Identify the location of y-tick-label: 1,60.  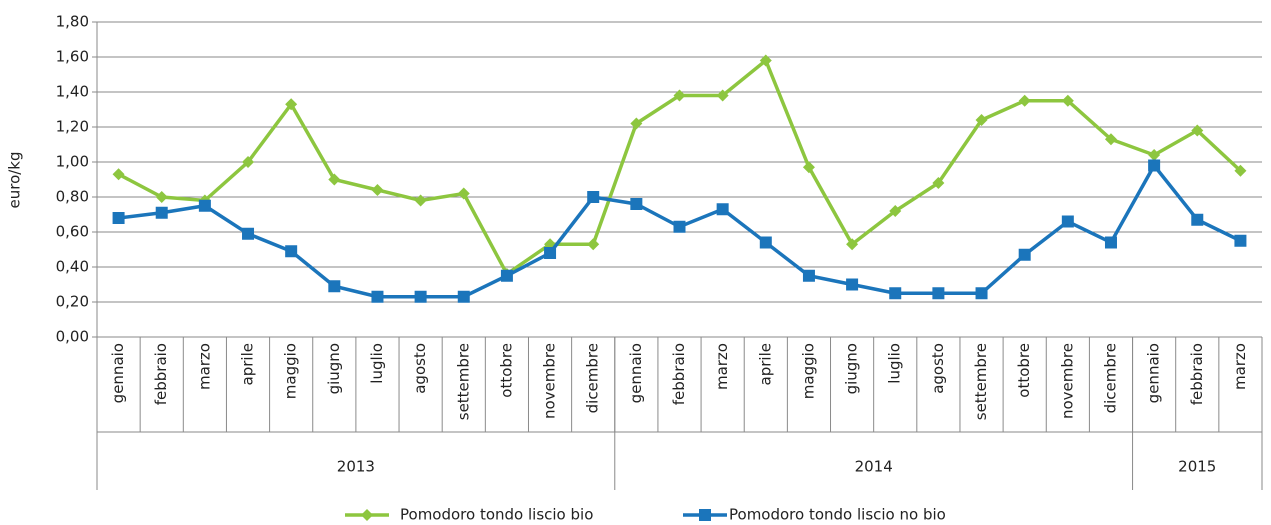
(72, 57).